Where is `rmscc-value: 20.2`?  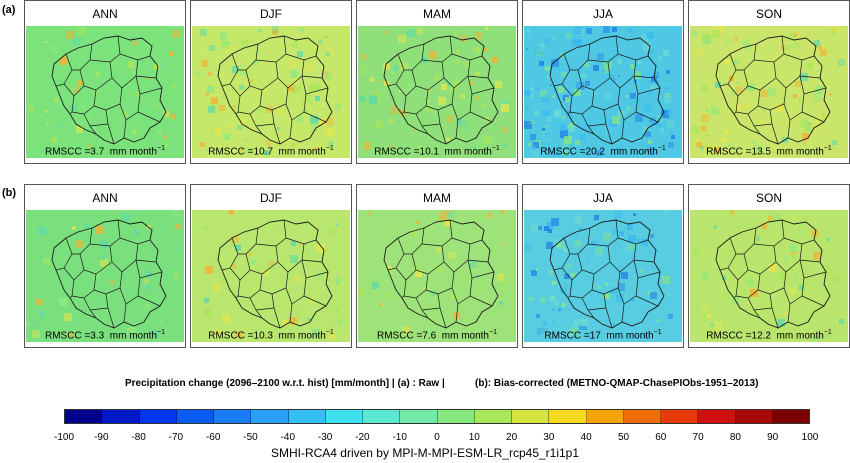 rmscc-value: 20.2 is located at coordinates (595, 151).